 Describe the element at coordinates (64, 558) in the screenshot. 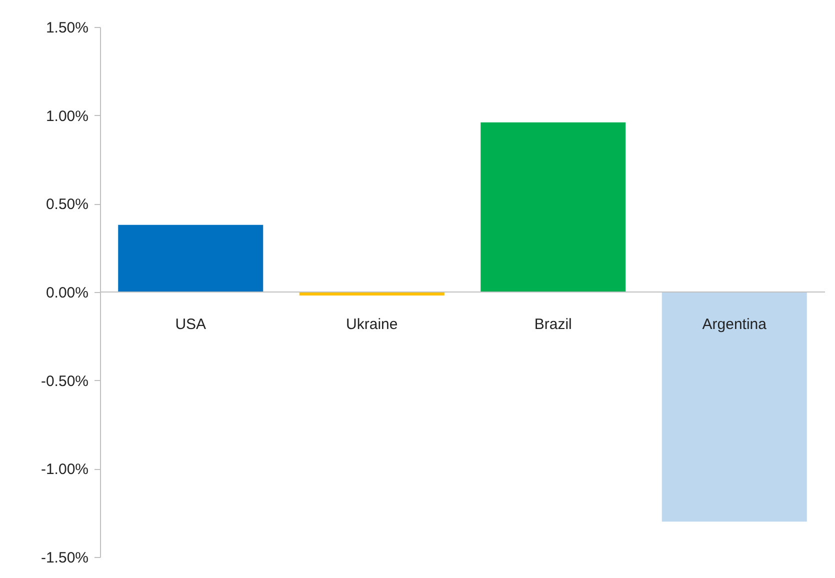

I see `y-tick-label: -1.50%` at that location.